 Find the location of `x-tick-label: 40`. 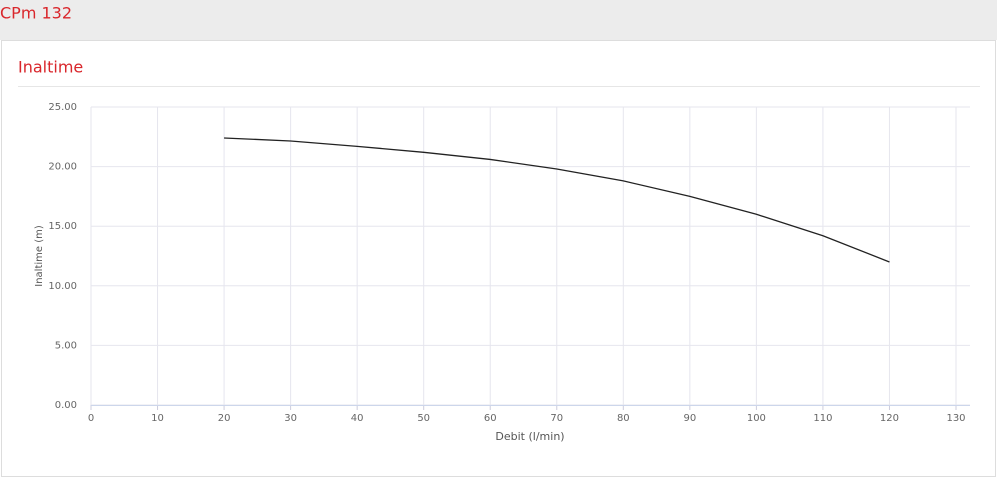

x-tick-label: 40 is located at coordinates (357, 418).